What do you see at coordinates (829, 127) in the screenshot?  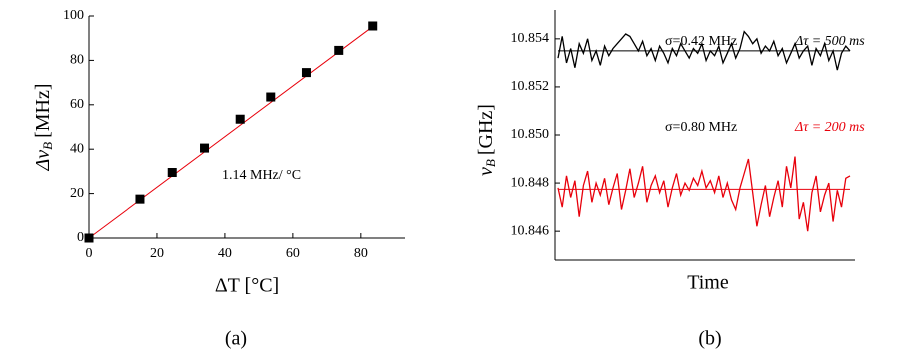 I see `legend-label: Δτ = 200 ms` at bounding box center [829, 127].